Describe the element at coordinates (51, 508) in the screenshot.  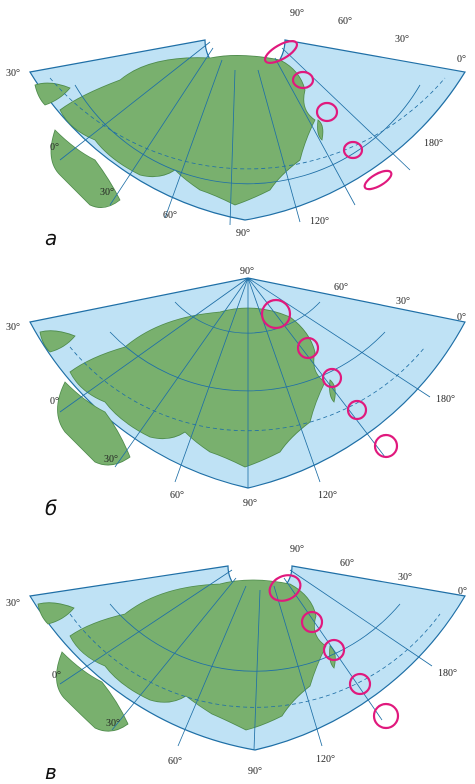
I see `panel-label-b: б` at that location.